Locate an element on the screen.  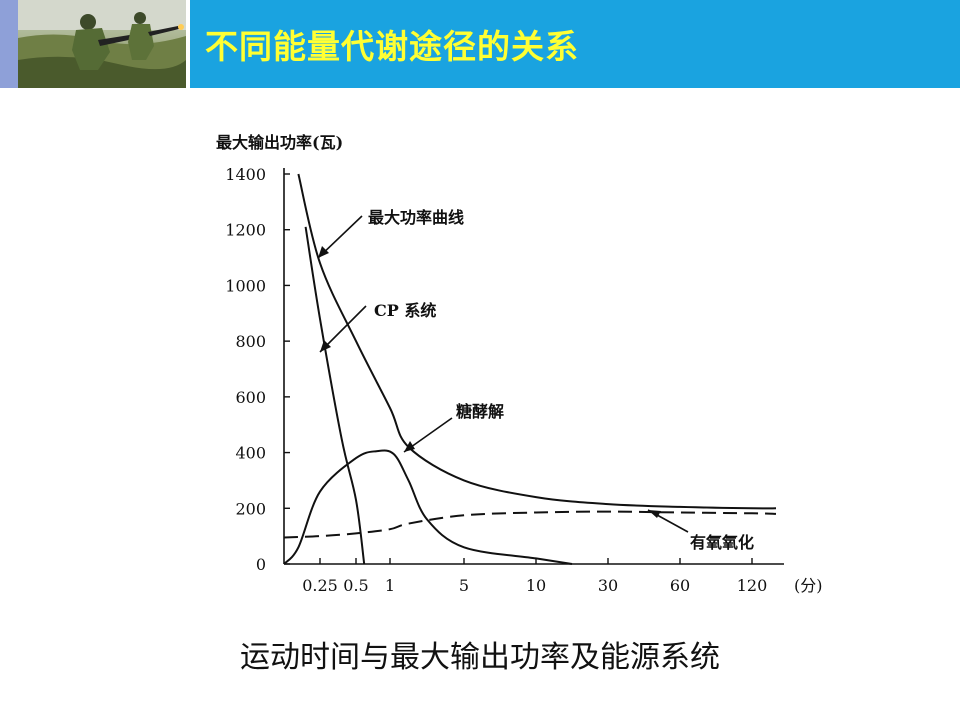
x-tick-label: 0.5 is located at coordinates (355, 585).